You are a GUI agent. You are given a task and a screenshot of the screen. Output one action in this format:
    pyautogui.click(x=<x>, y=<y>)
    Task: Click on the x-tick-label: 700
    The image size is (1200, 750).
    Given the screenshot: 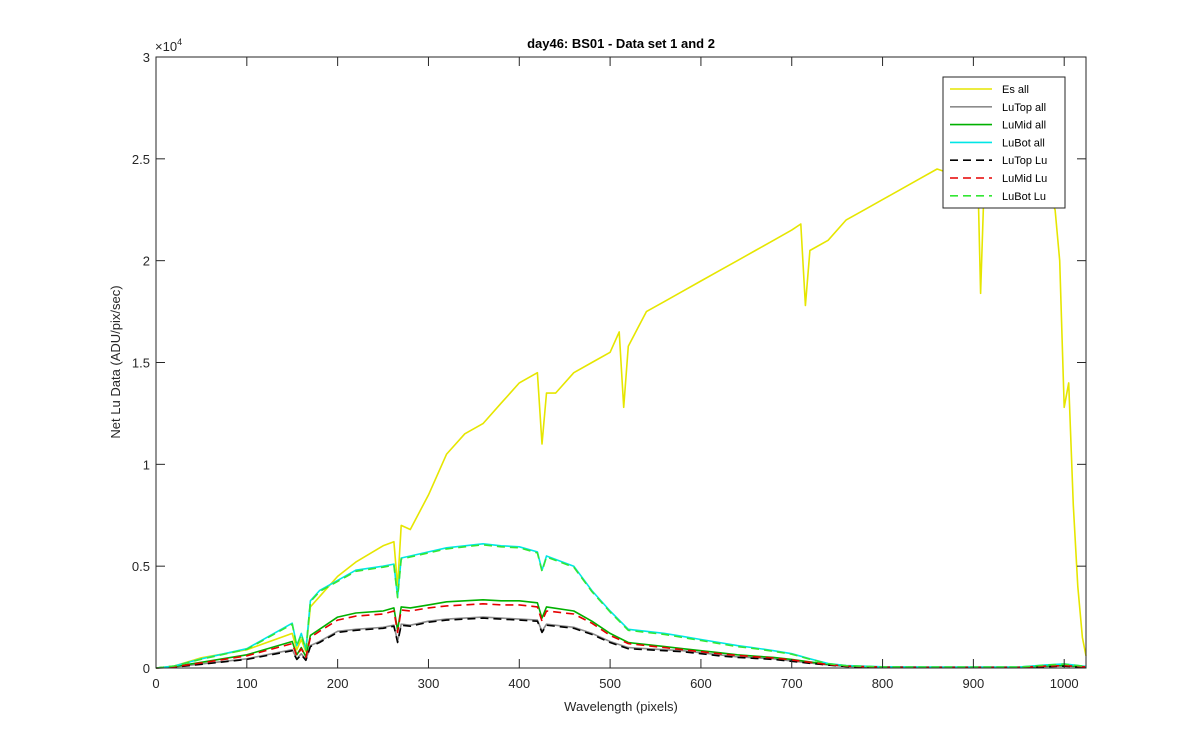 What is the action you would take?
    pyautogui.click(x=792, y=683)
    